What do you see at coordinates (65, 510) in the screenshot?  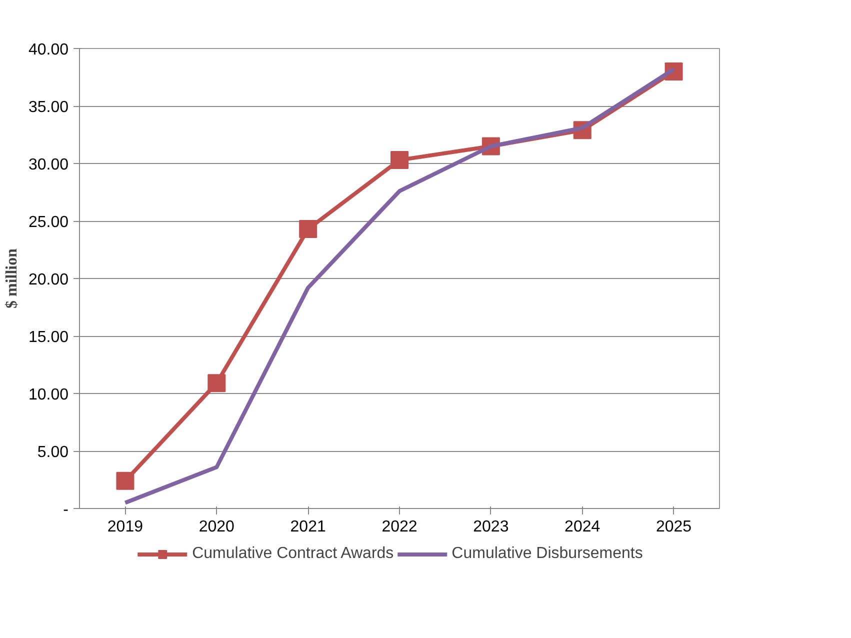 I see `y-tick-label: -` at bounding box center [65, 510].